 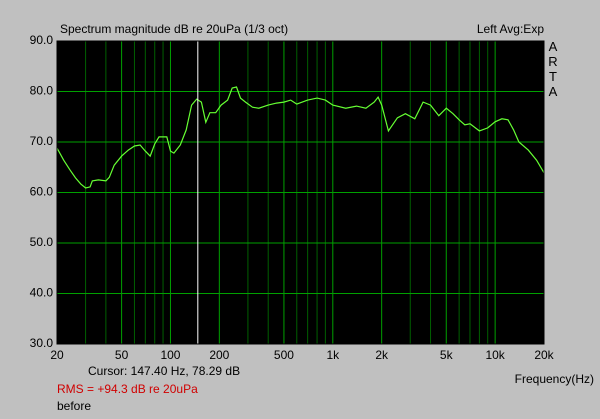 What do you see at coordinates (333, 355) in the screenshot?
I see `x-tick-label: 1k` at bounding box center [333, 355].